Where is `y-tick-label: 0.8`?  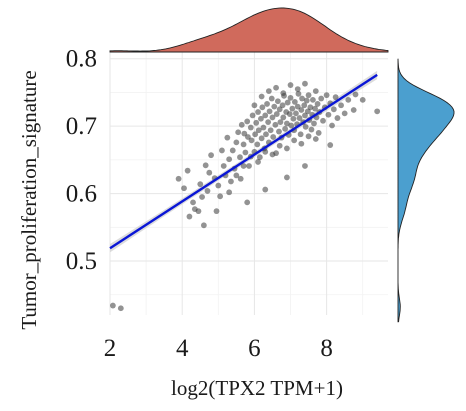
y-tick-label: 0.8 is located at coordinates (81, 59).